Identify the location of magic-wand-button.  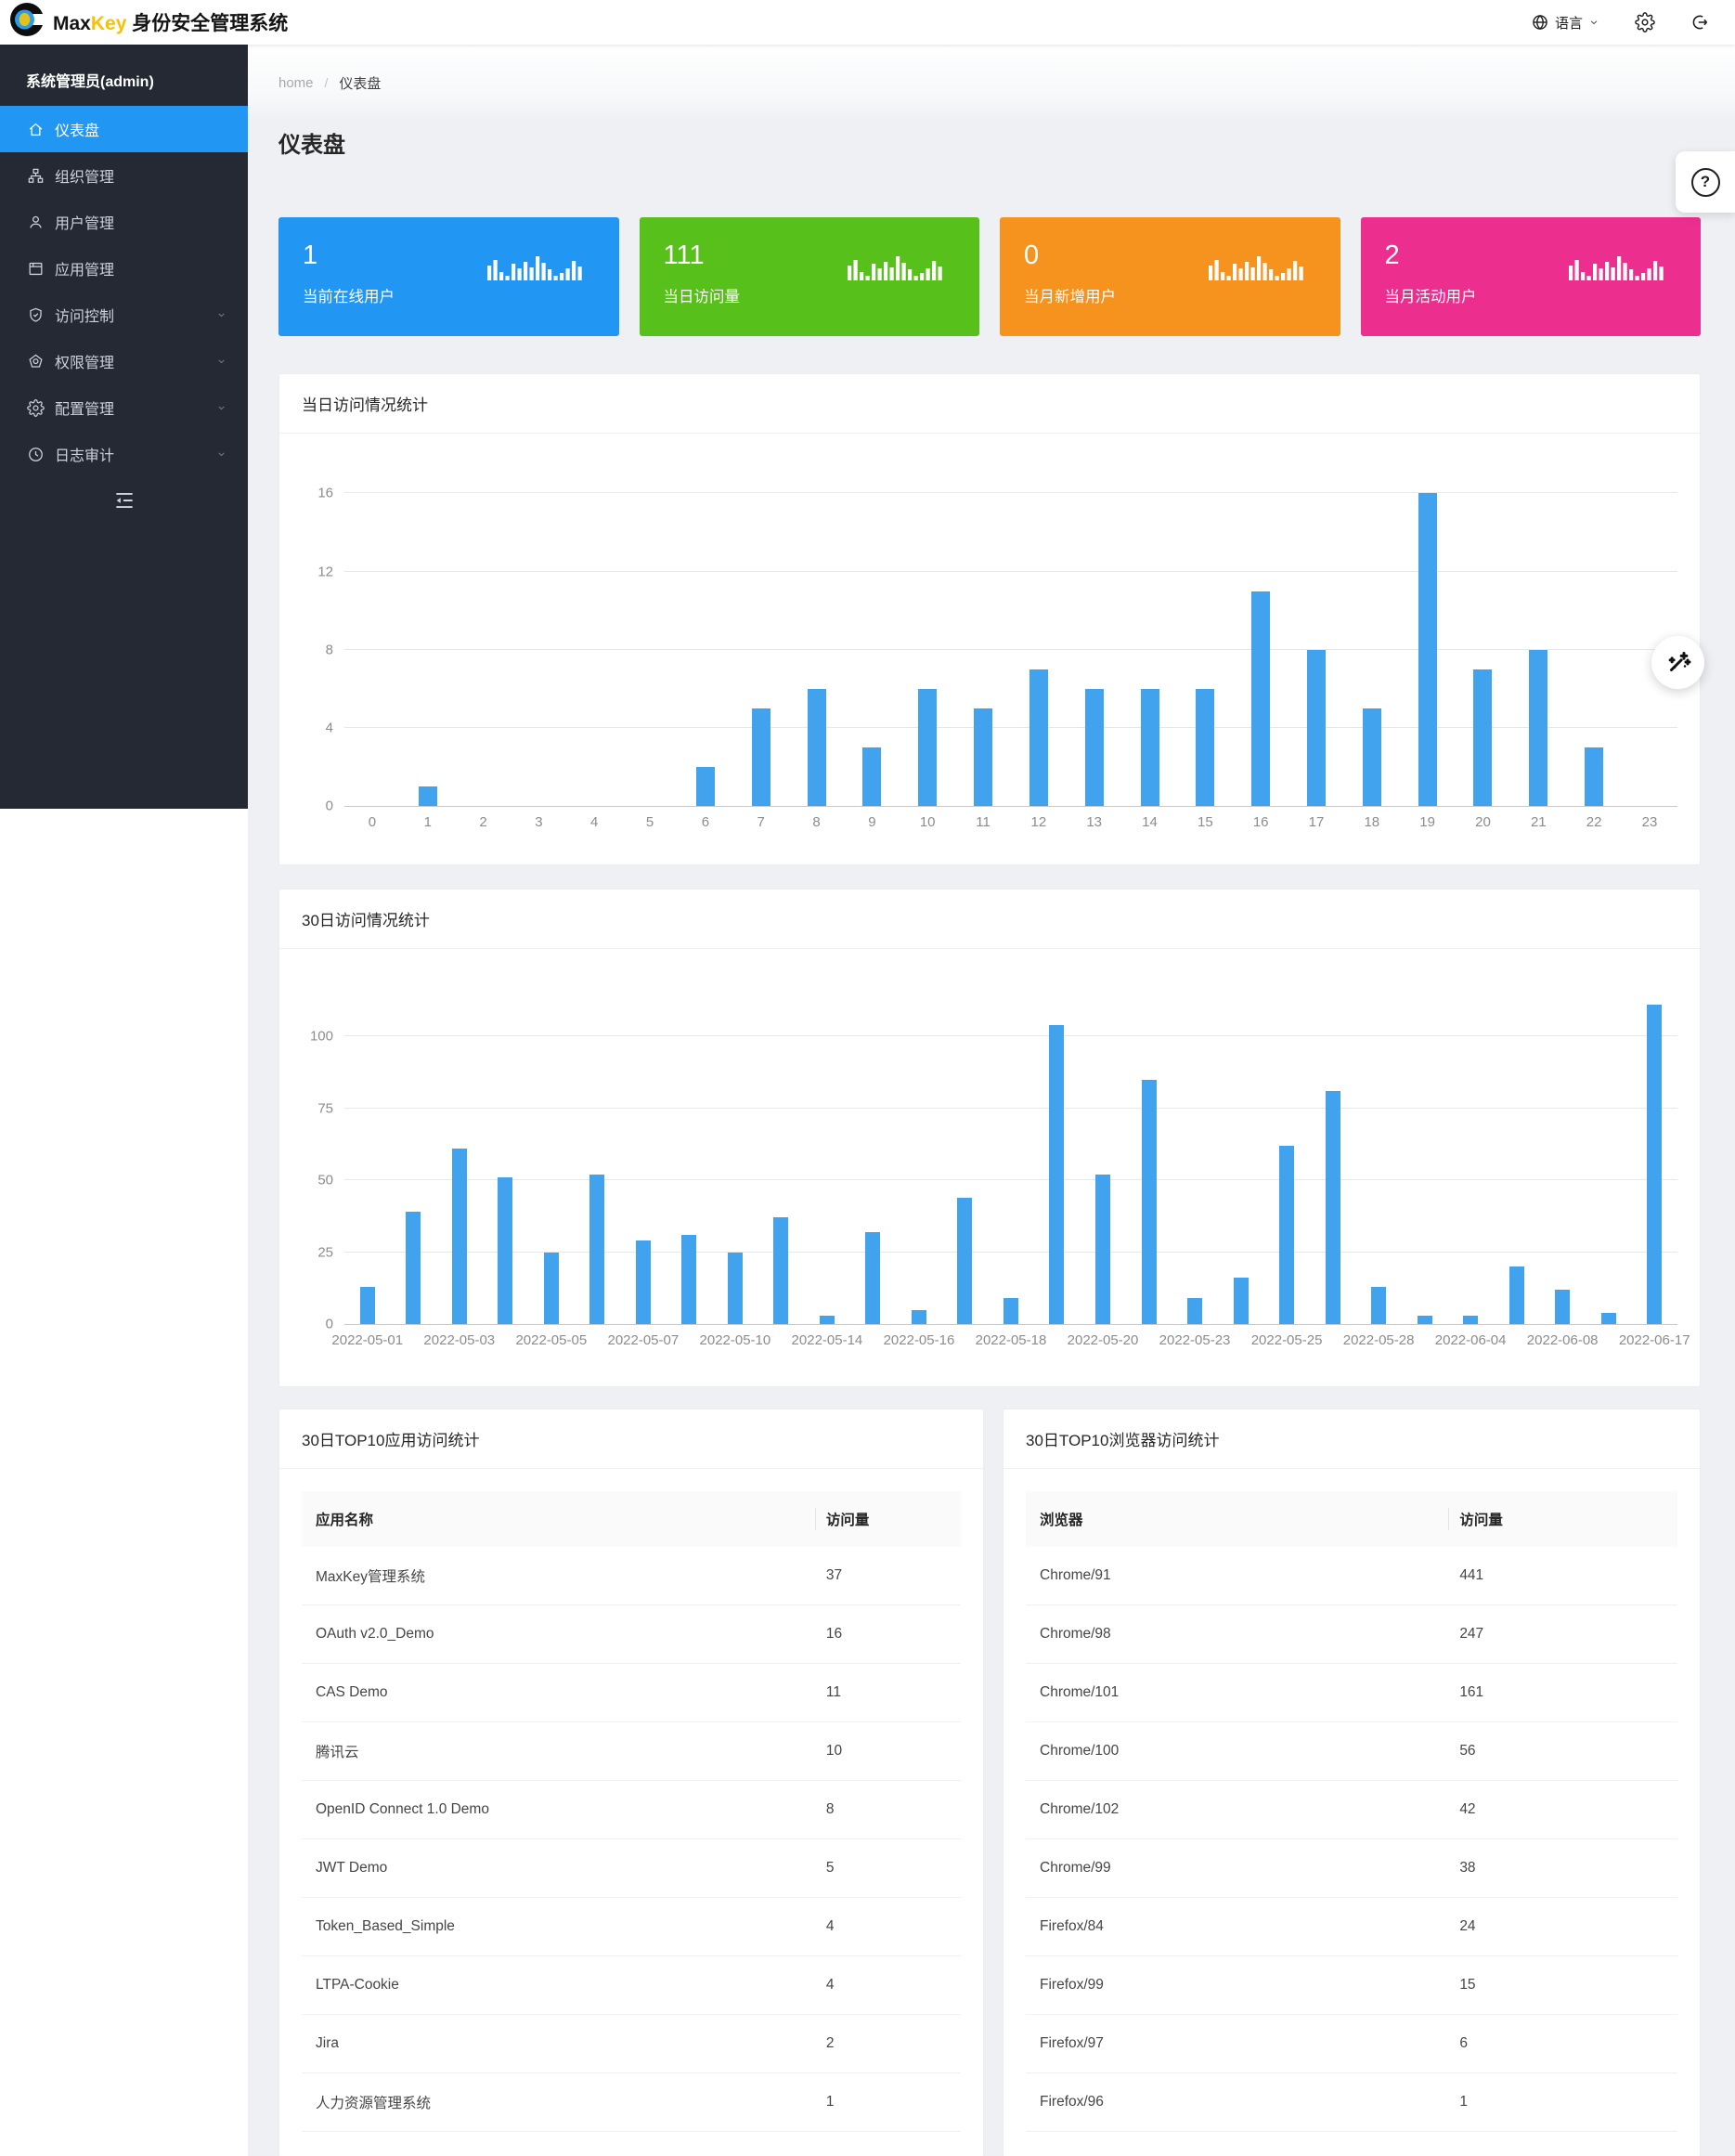
(1677, 662).